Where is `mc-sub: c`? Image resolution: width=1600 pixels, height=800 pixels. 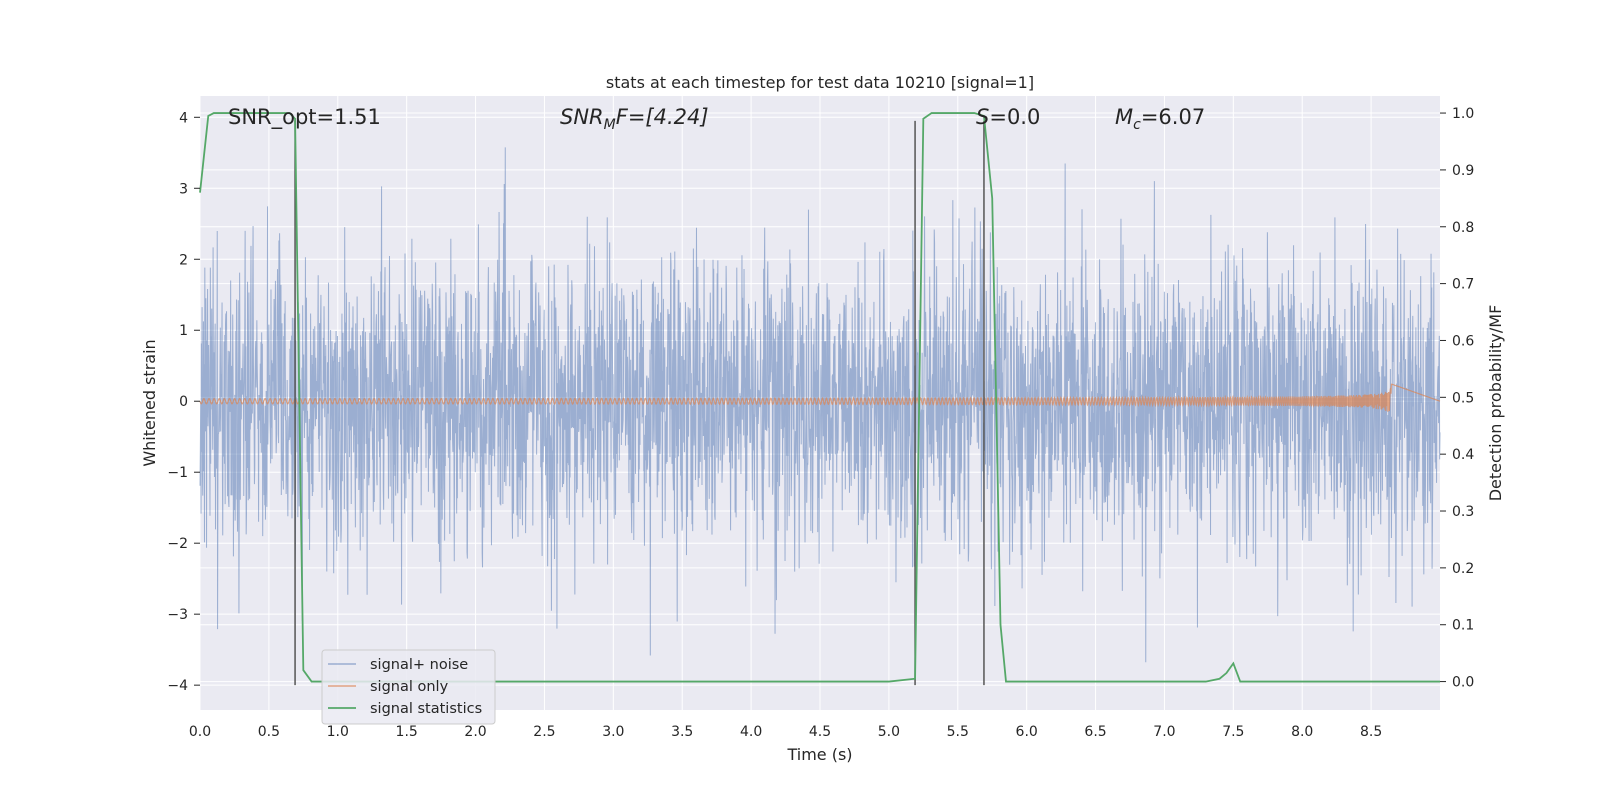
mc-sub: c is located at coordinates (1137, 125).